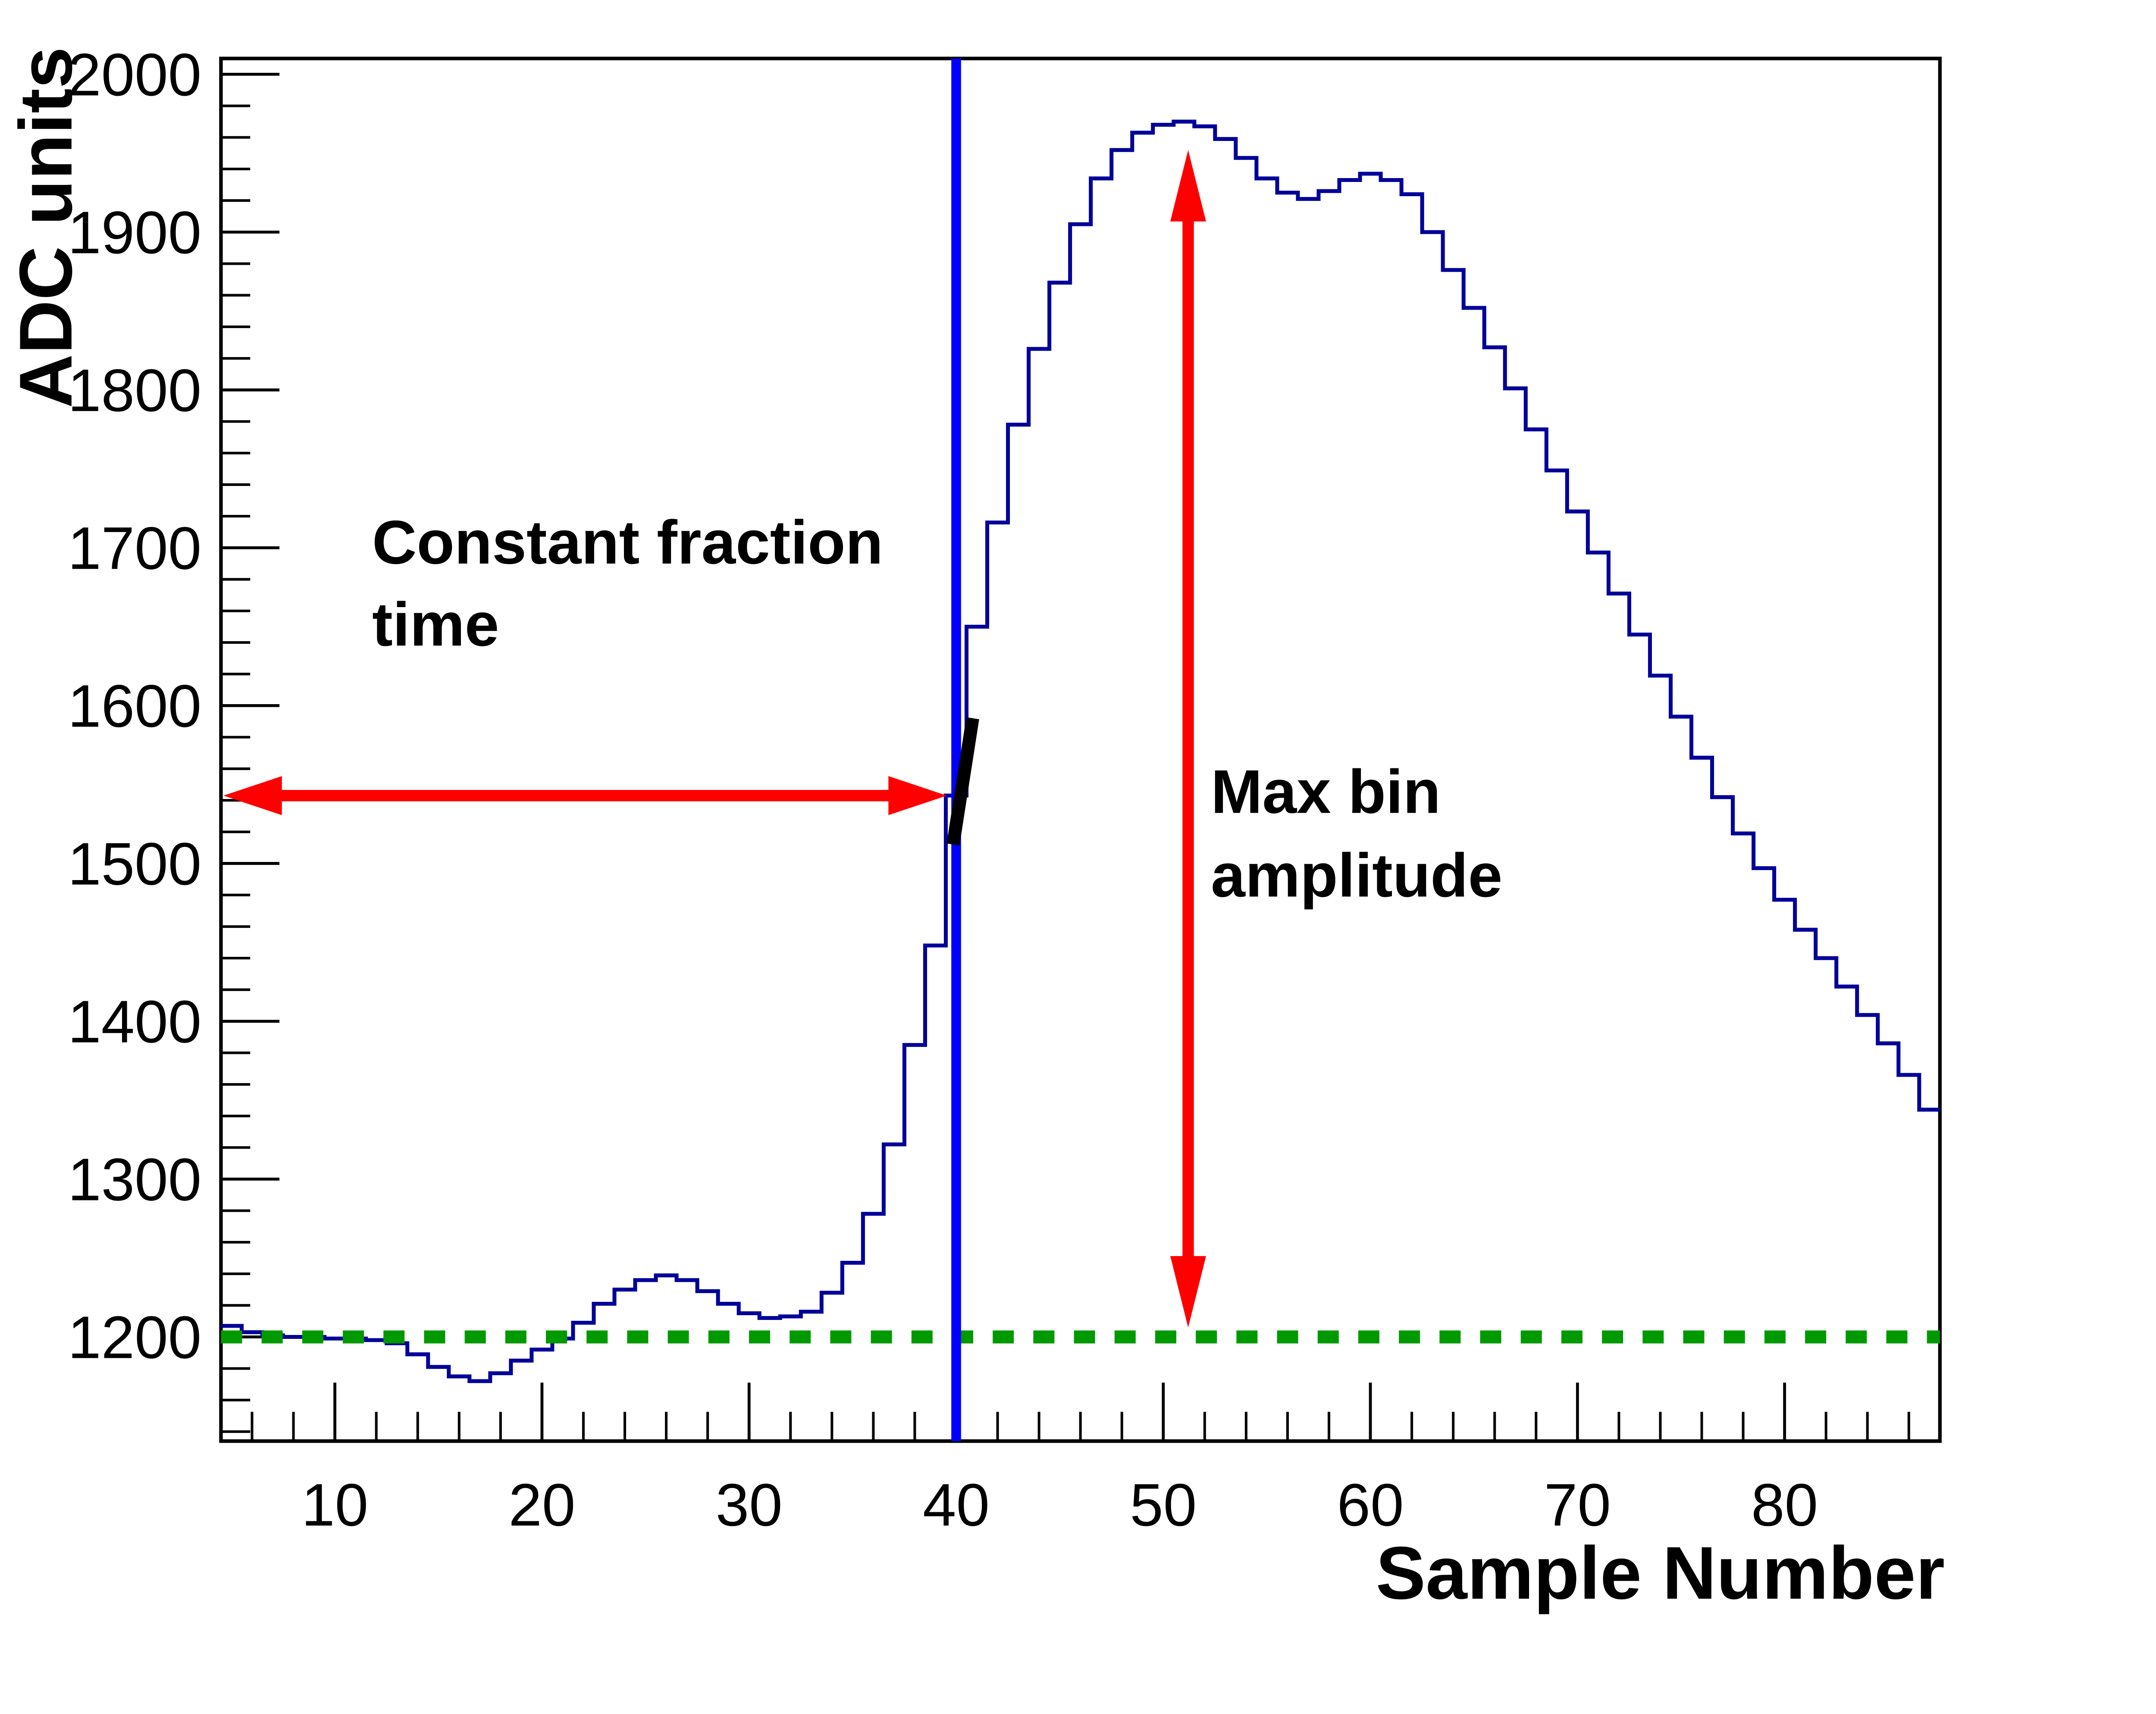 This screenshot has height=1714, width=2156. I want to click on y-tick-label: 1700, so click(134, 548).